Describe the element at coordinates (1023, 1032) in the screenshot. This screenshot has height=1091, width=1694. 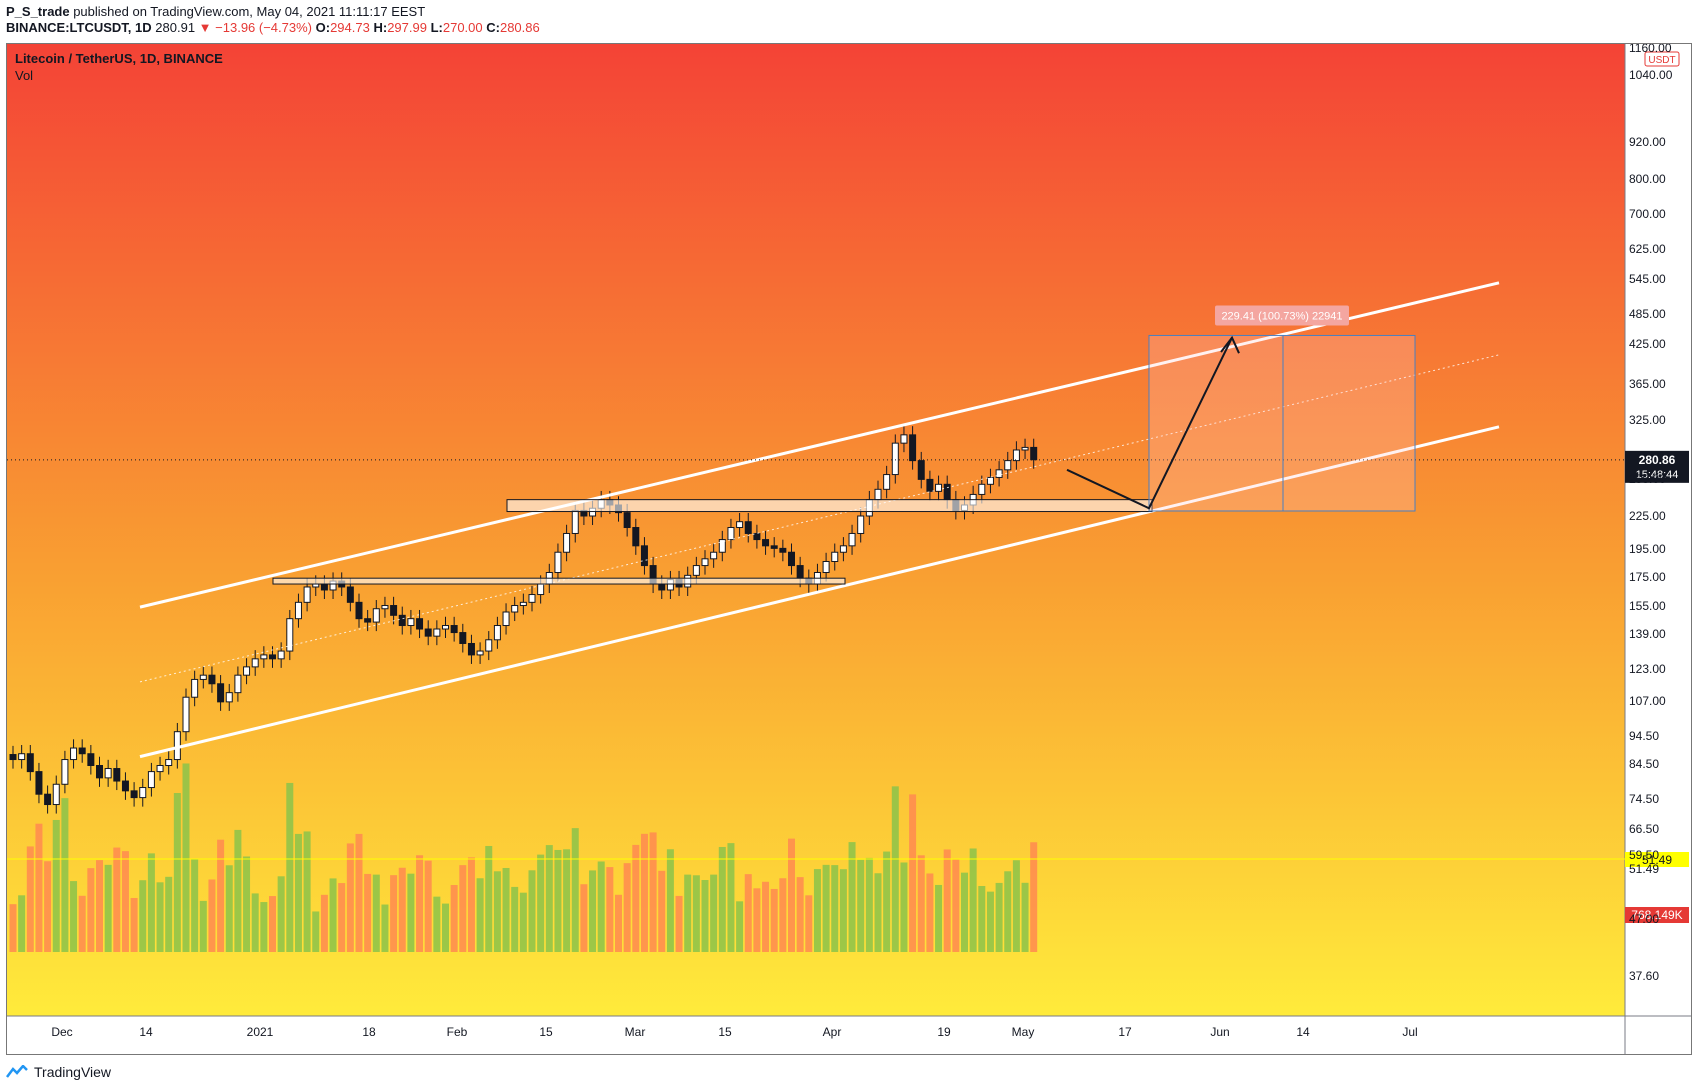
I see `x-tick-label: May` at that location.